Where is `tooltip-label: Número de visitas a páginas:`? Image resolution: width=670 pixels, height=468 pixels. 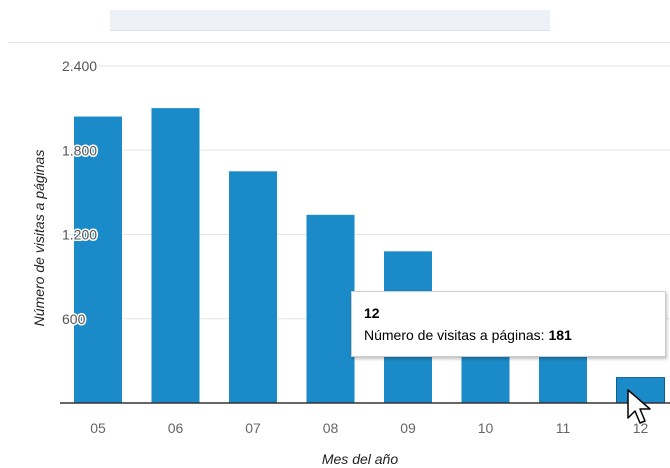
tooltip-label: Número de visitas a páginas: is located at coordinates (454, 335).